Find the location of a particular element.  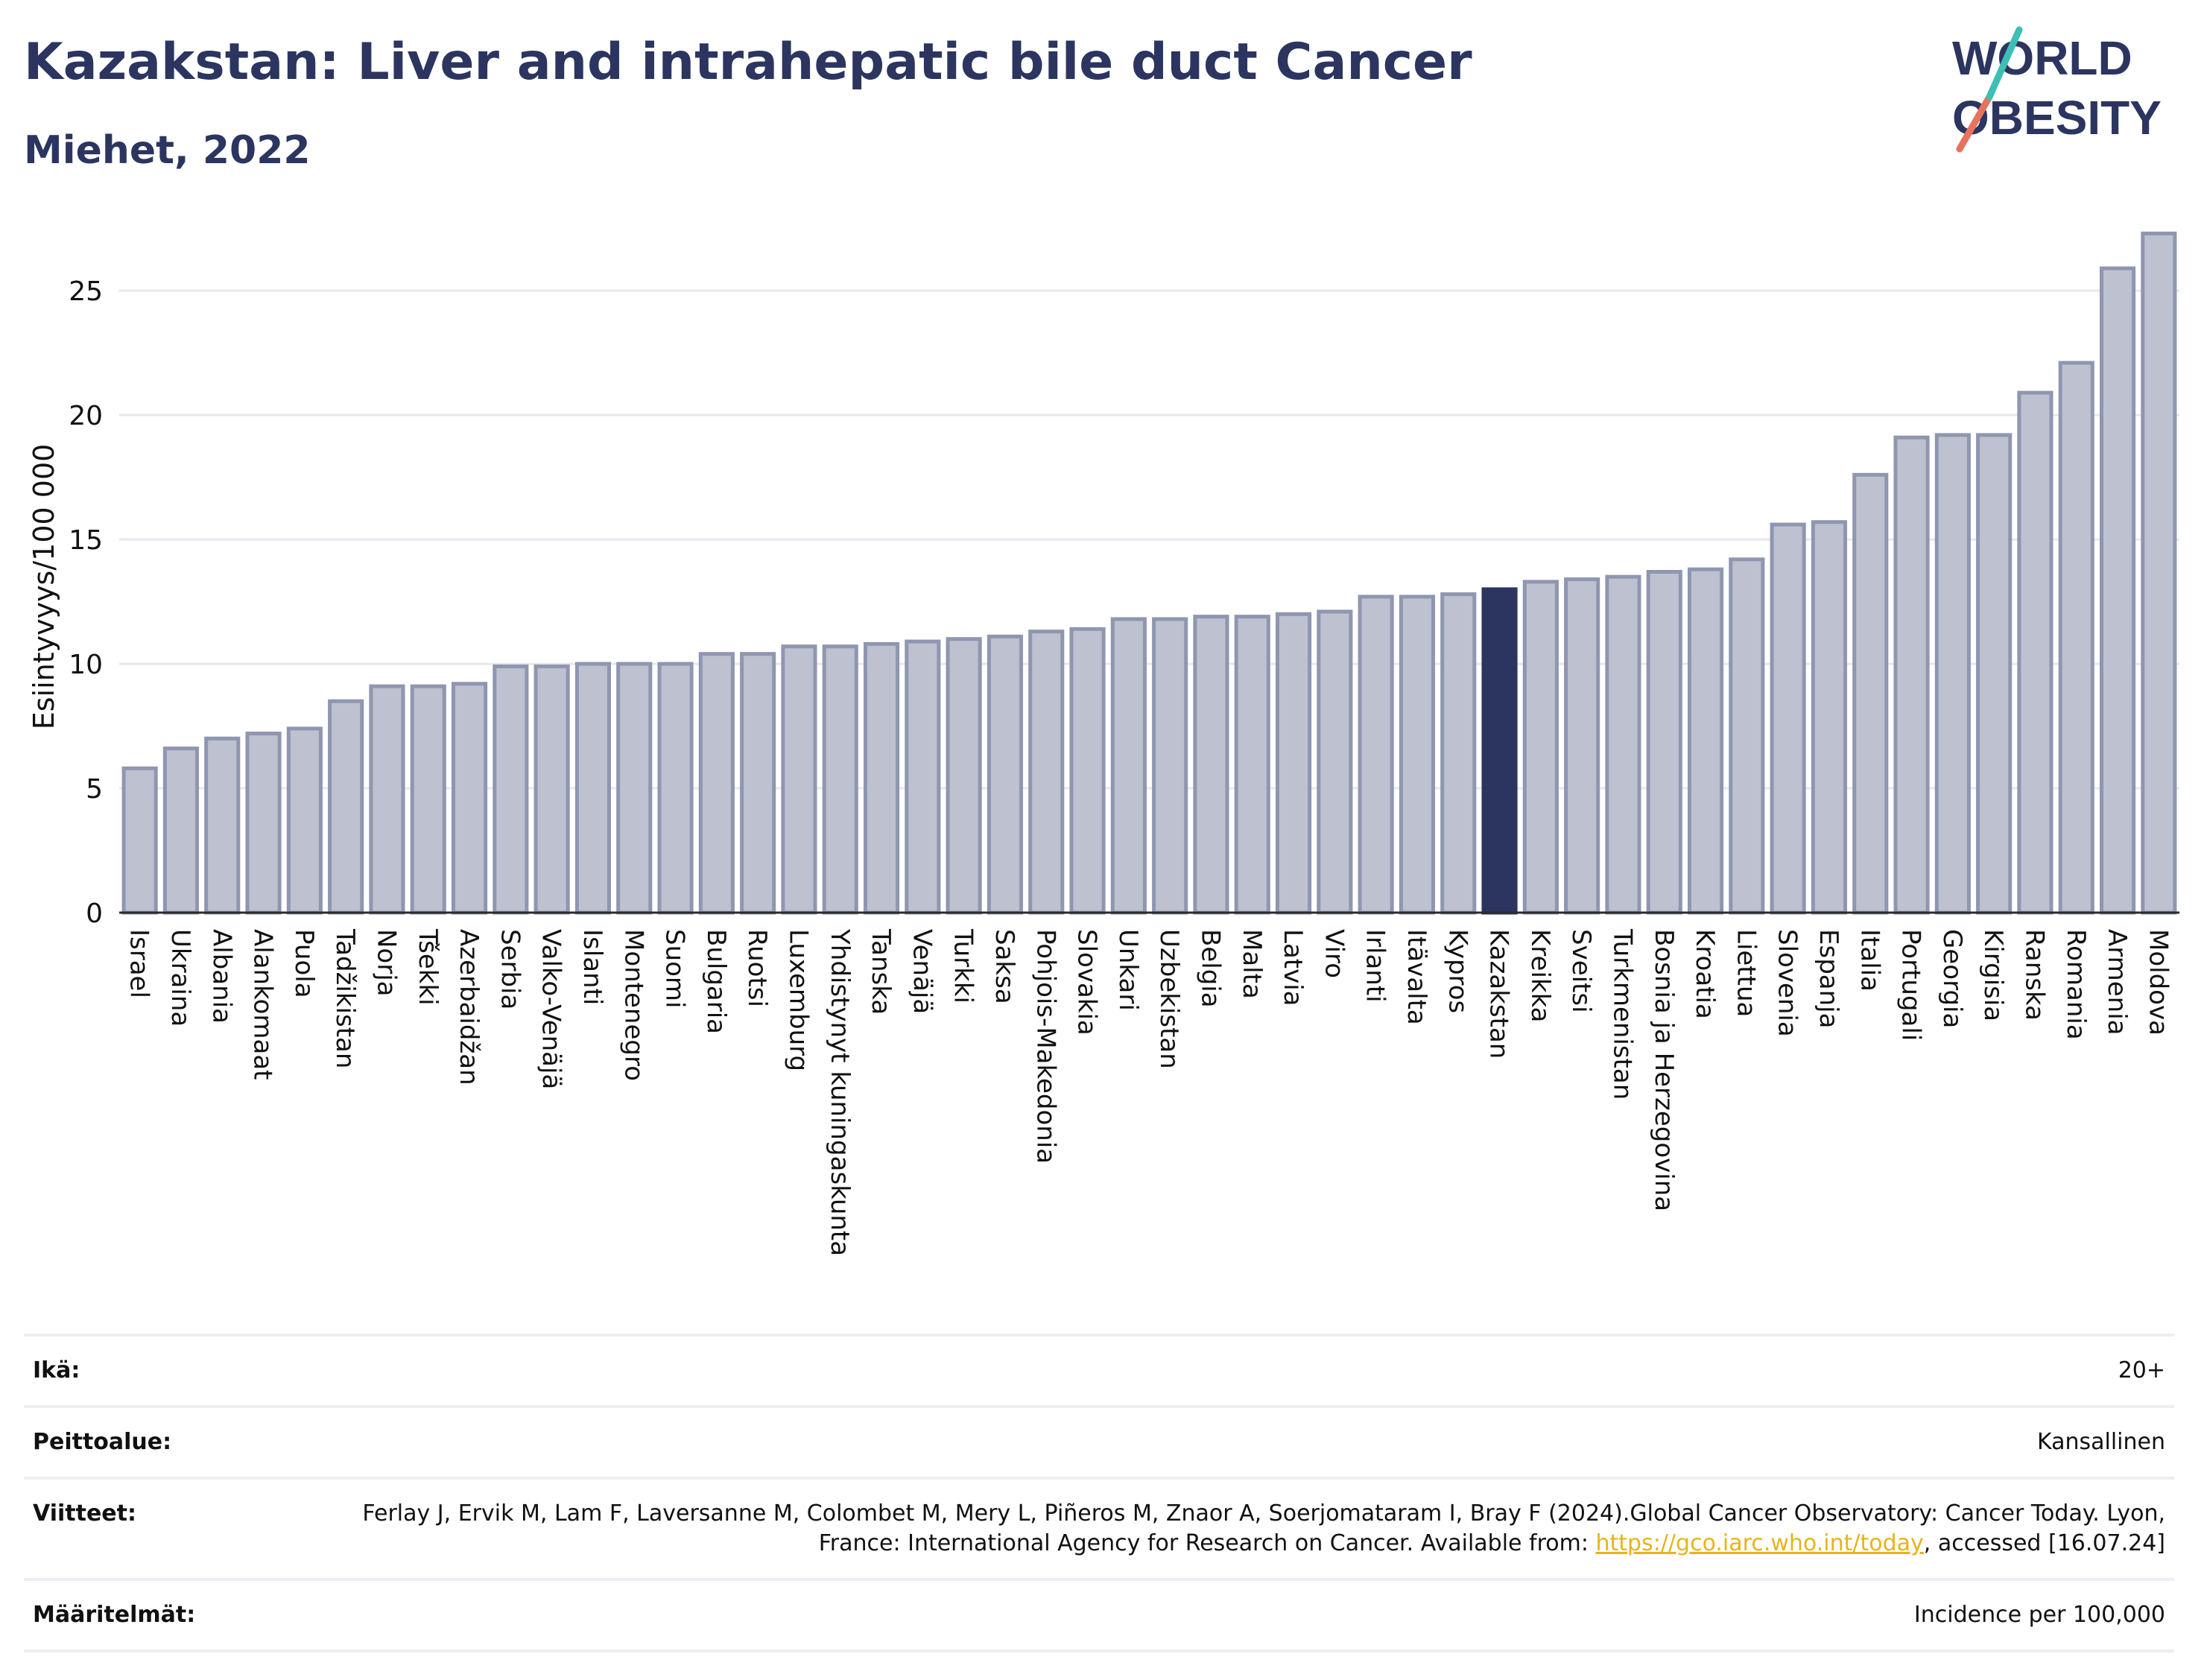

bar-ruotsi is located at coordinates (758, 783).